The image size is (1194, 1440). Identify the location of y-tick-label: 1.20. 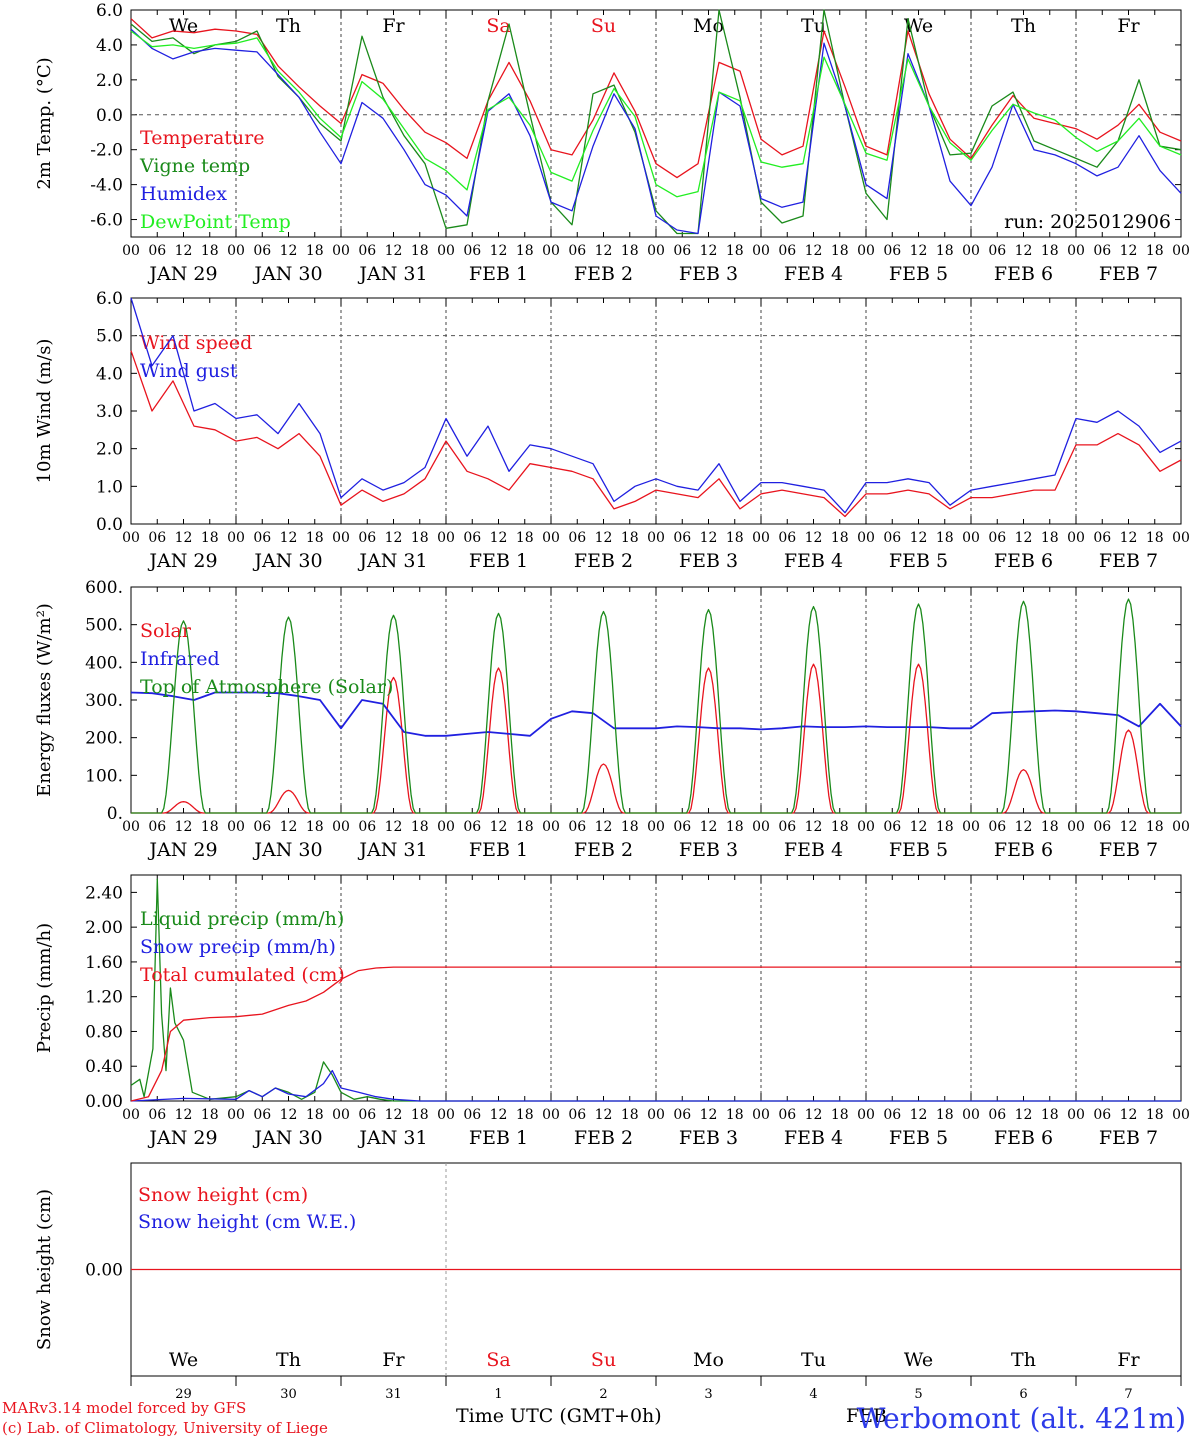
(104, 998).